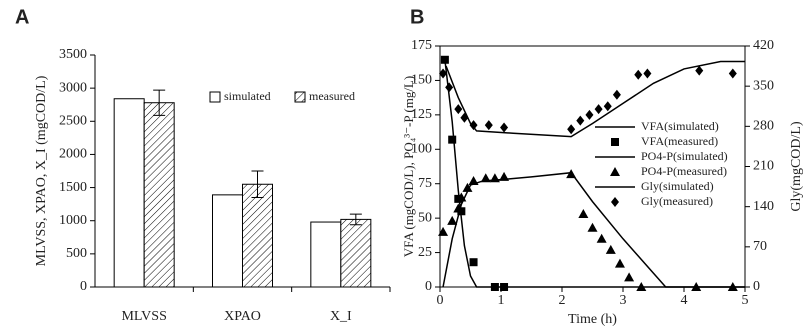  Describe the element at coordinates (73, 187) in the screenshot. I see `y-tick-label: 1500` at that location.